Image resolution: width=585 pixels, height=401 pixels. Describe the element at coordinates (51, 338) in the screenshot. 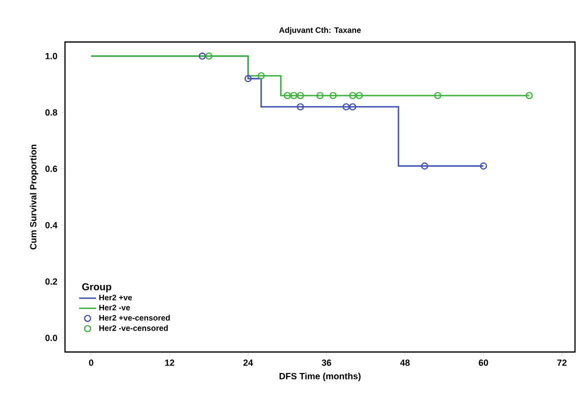

I see `y-tick-label: 0.0` at that location.